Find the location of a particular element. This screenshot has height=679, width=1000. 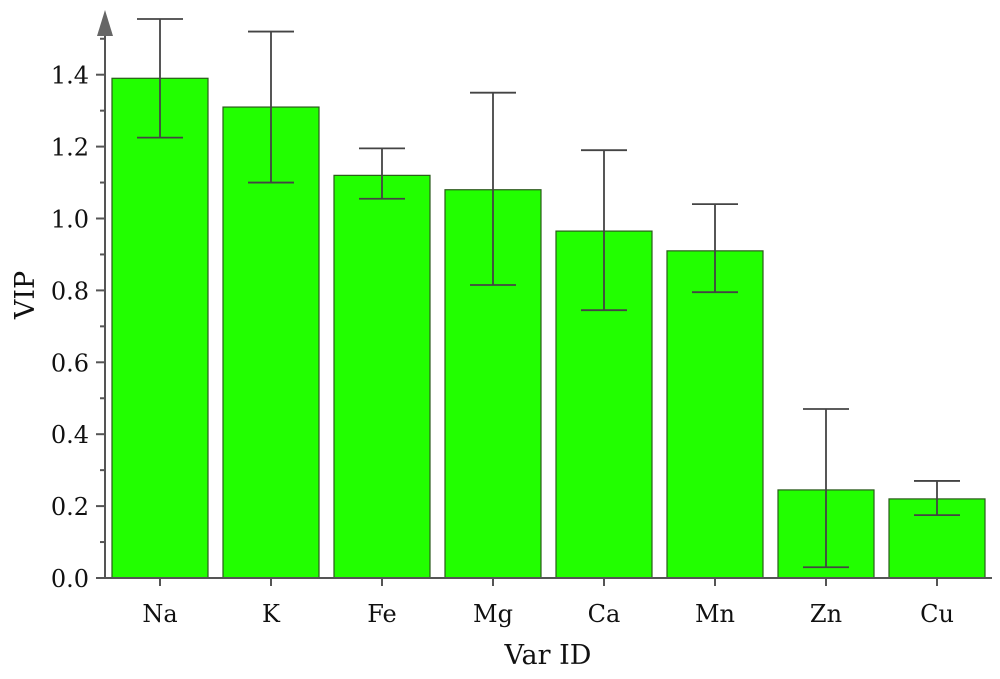

x-tick-label-k: K is located at coordinates (271, 614).